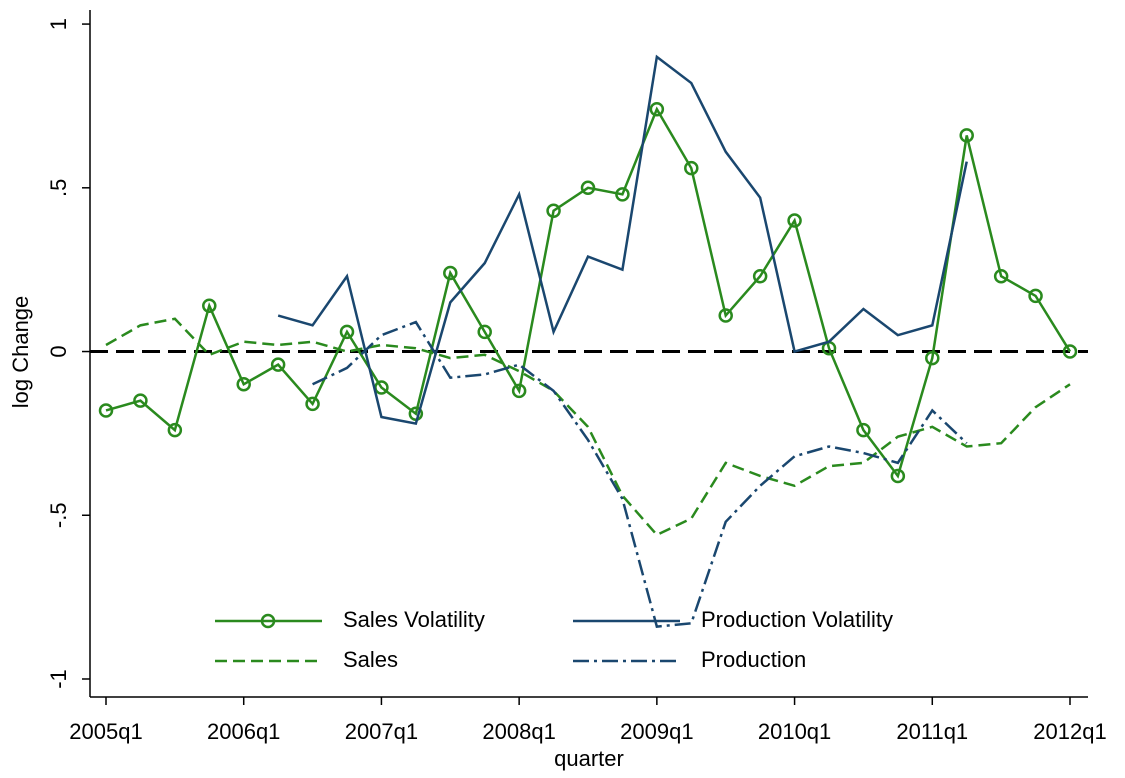 This screenshot has height=778, width=1125. Describe the element at coordinates (58, 24) in the screenshot. I see `y-tick-label: 1` at that location.